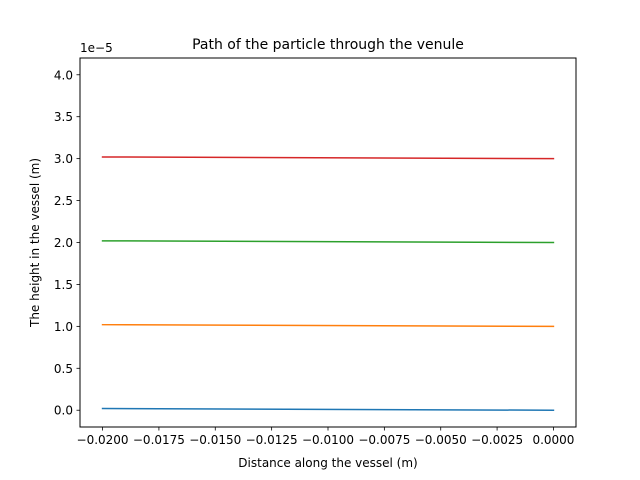 The height and width of the screenshot is (480, 640). I want to click on y-axis: 0.0 0.5 1.0 1.5 2.0 2.5 3.0 3.5 4.0, so click(67, 243).